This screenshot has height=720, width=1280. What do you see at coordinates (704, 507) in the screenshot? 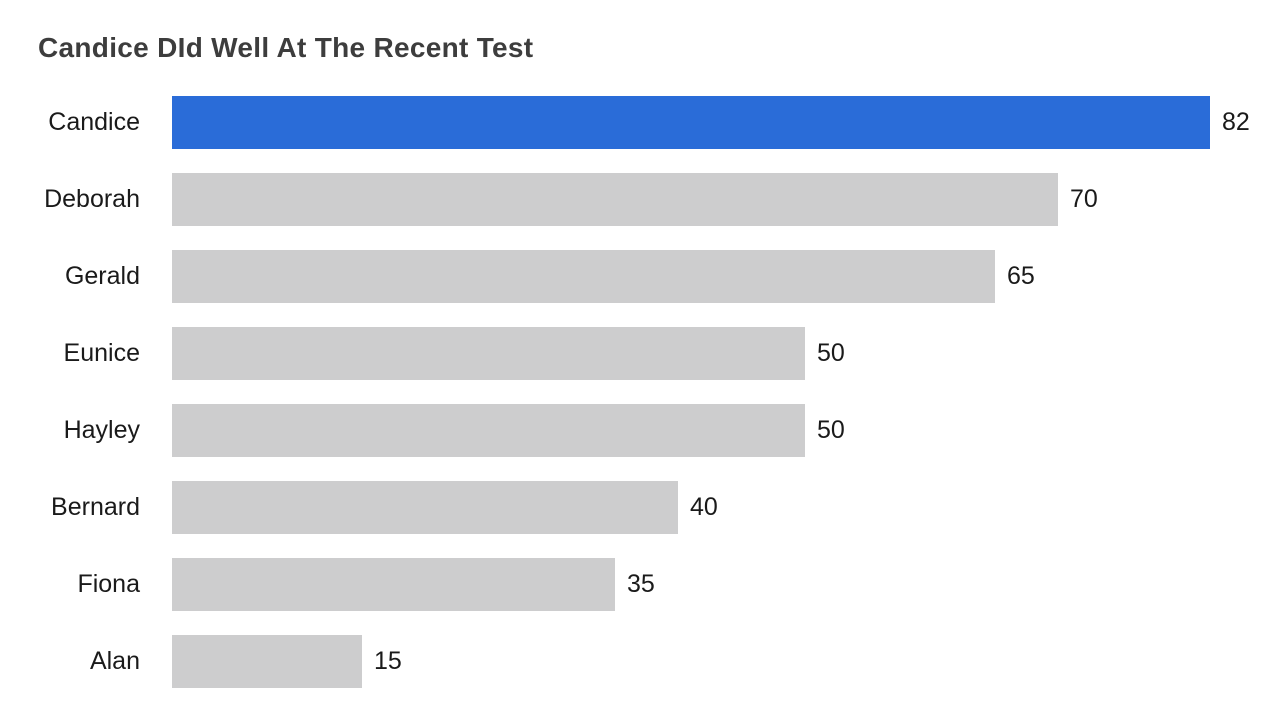
I see `value-label: 40` at bounding box center [704, 507].